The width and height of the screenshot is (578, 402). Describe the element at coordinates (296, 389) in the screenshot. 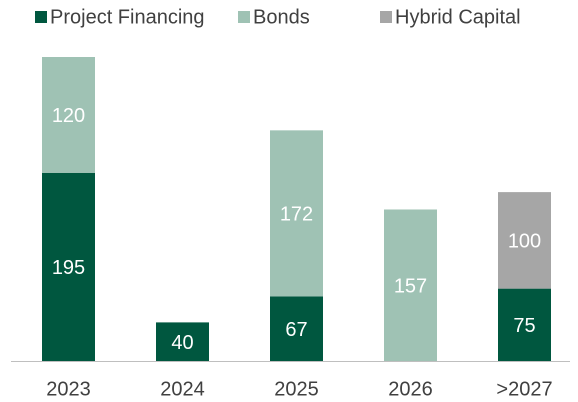

I see `x-tick-label: 2025` at that location.